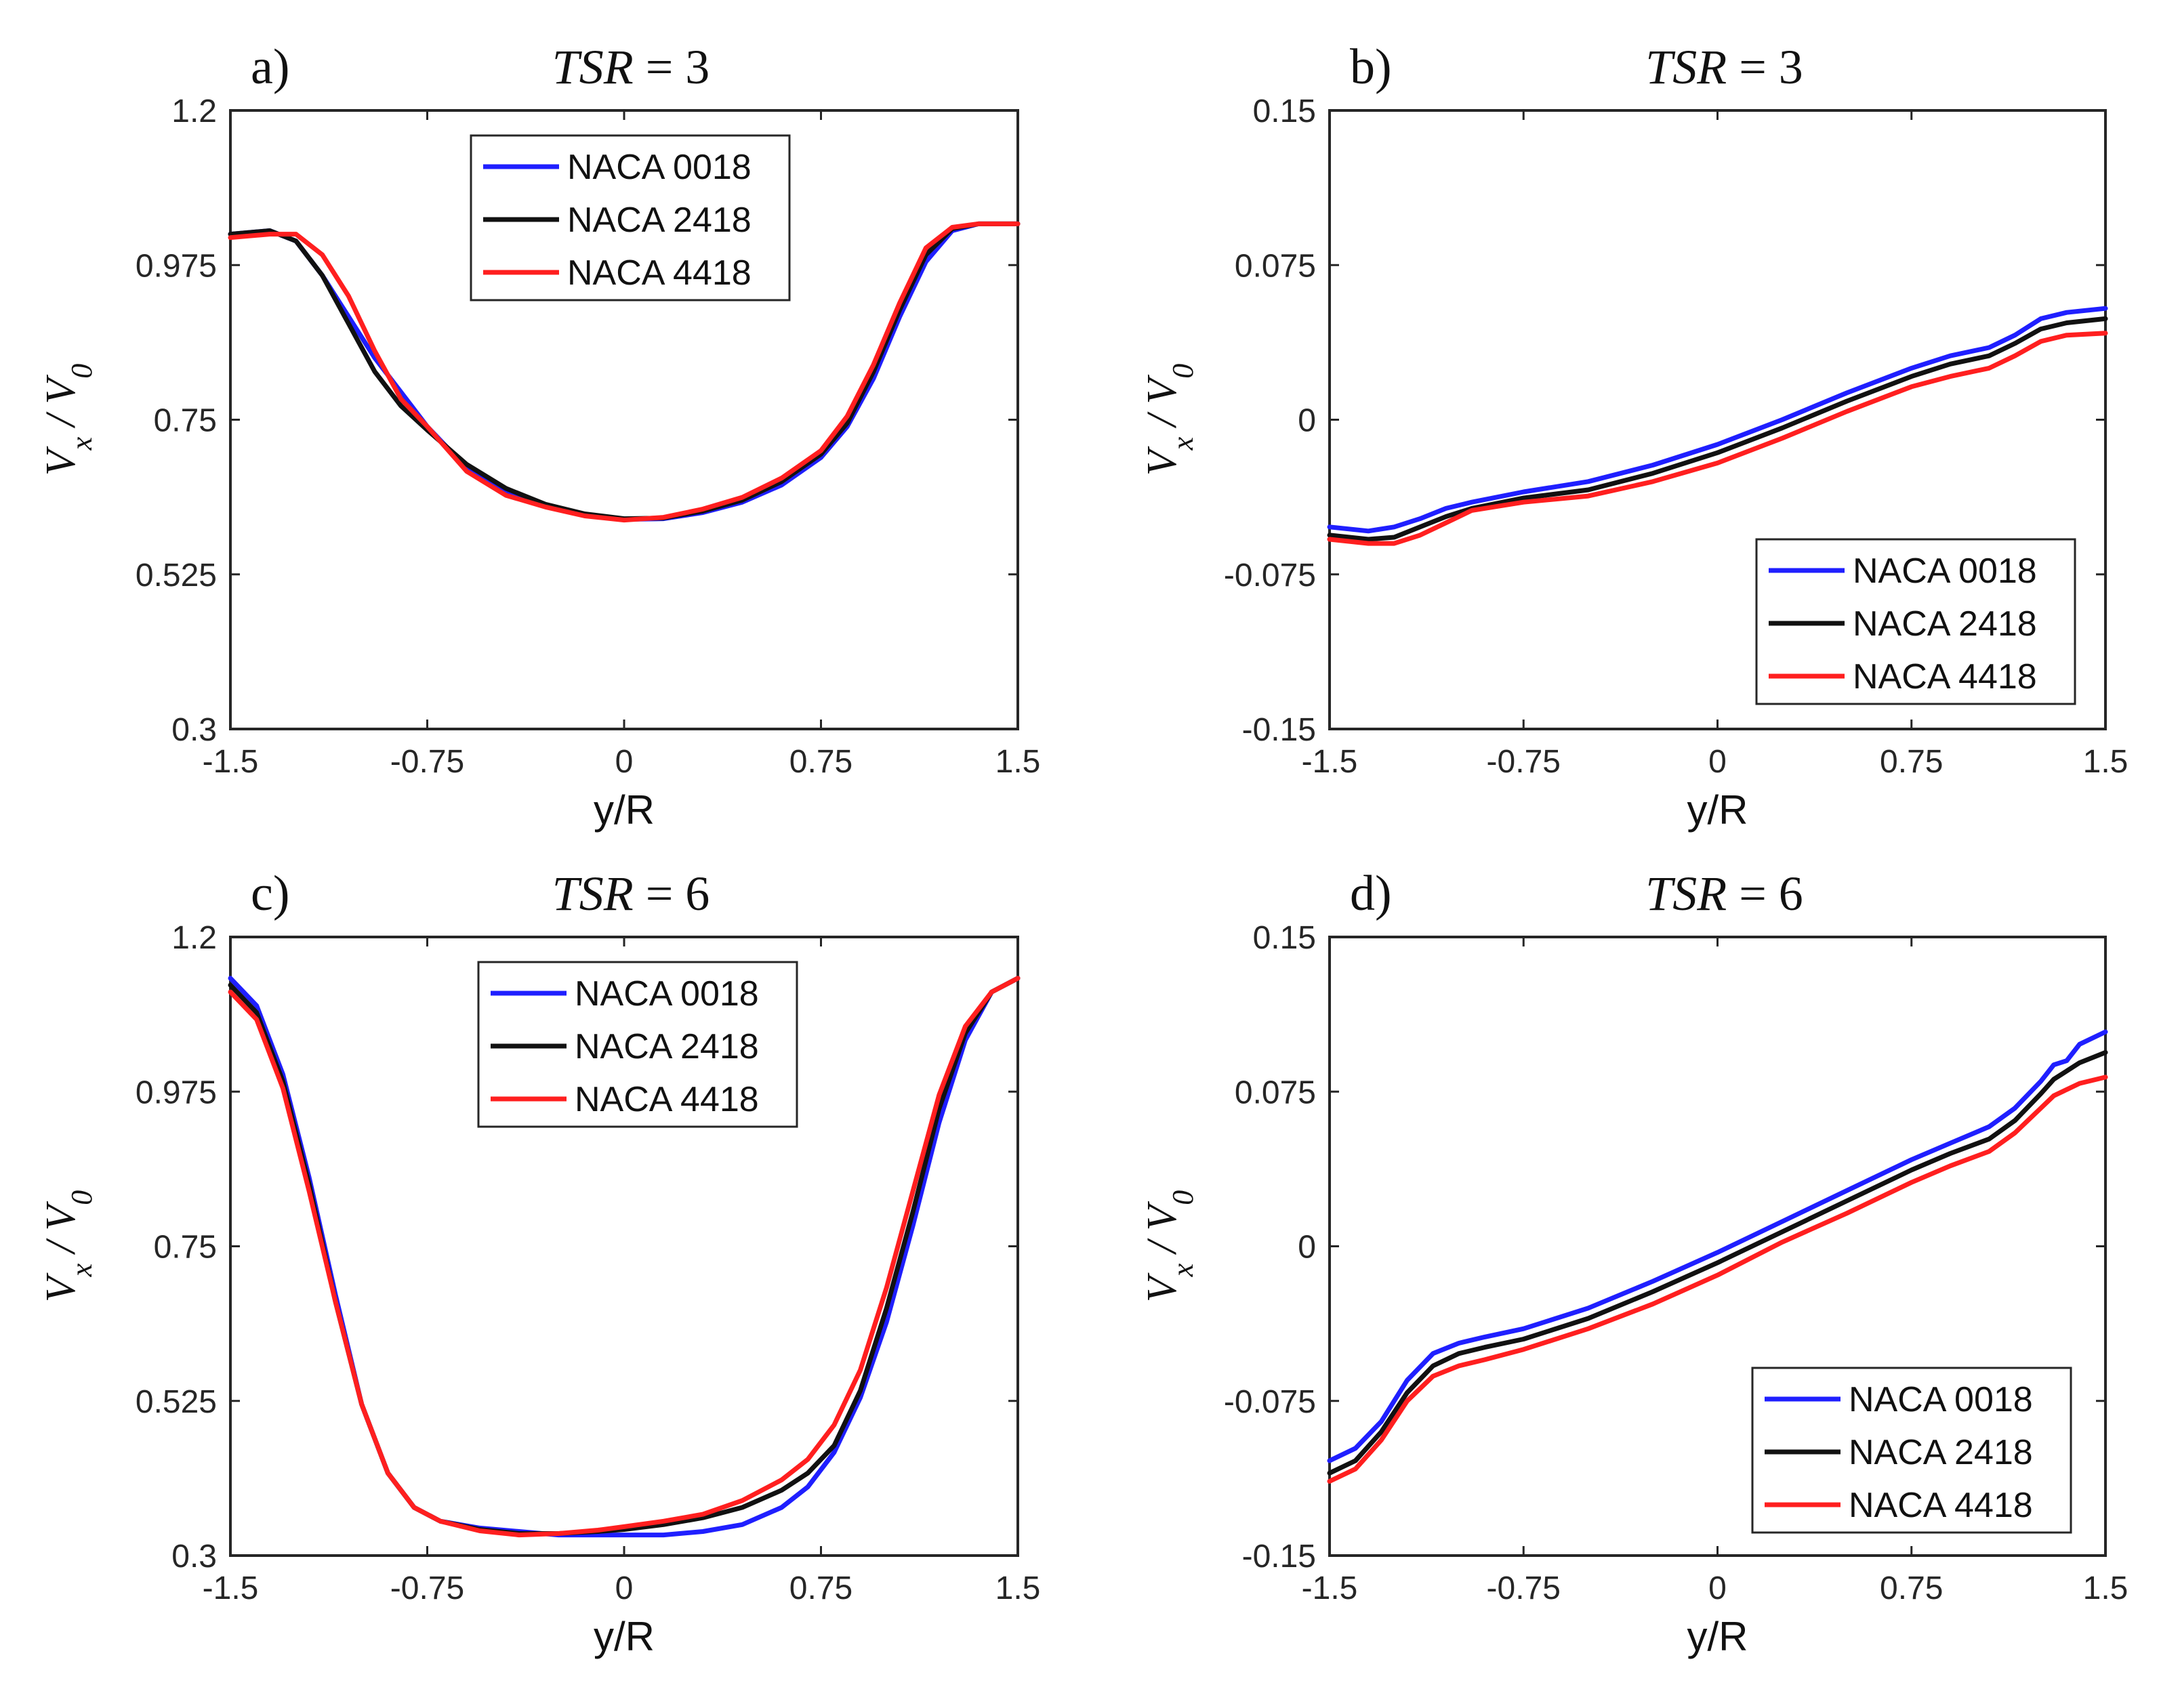 This screenshot has height=1708, width=2159. What do you see at coordinates (270, 67) in the screenshot?
I see `panel-label: a)` at bounding box center [270, 67].